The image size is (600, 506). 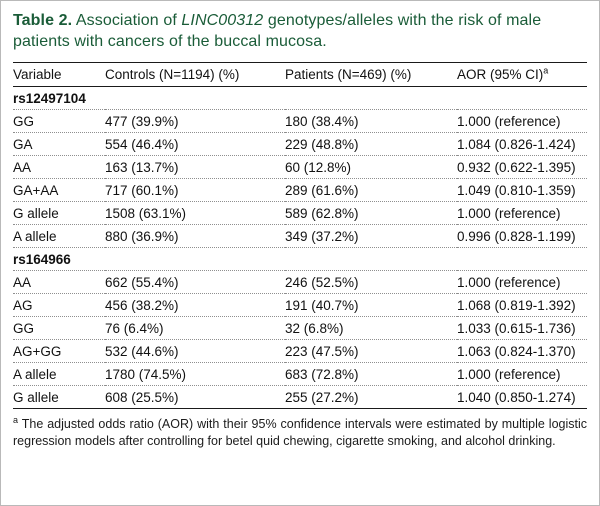 I want to click on cell-aor: 1.068 (0.819-1.392), so click(x=522, y=305).